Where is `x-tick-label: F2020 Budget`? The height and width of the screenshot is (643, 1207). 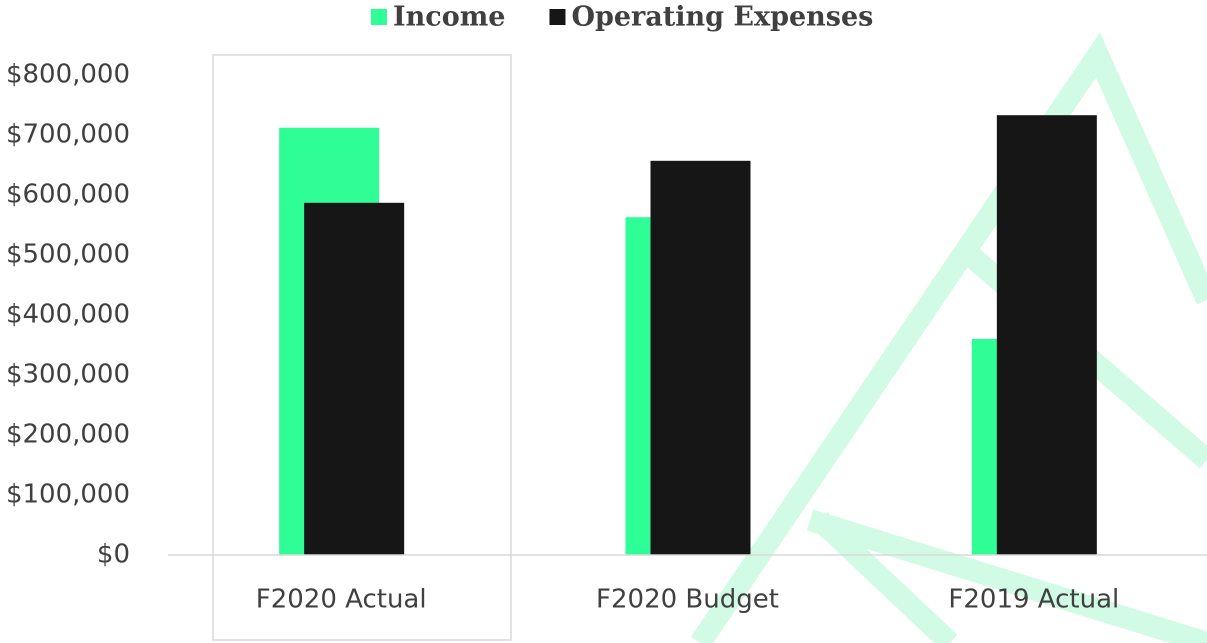
x-tick-label: F2020 Budget is located at coordinates (687, 600).